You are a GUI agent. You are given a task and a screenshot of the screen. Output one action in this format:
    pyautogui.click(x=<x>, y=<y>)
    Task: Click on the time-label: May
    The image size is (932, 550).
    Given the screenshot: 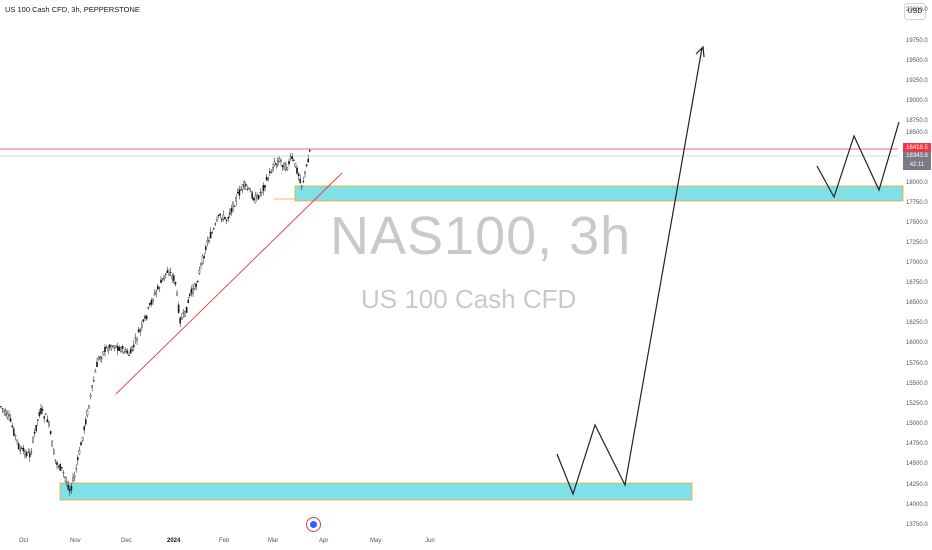 What is the action you would take?
    pyautogui.click(x=376, y=541)
    